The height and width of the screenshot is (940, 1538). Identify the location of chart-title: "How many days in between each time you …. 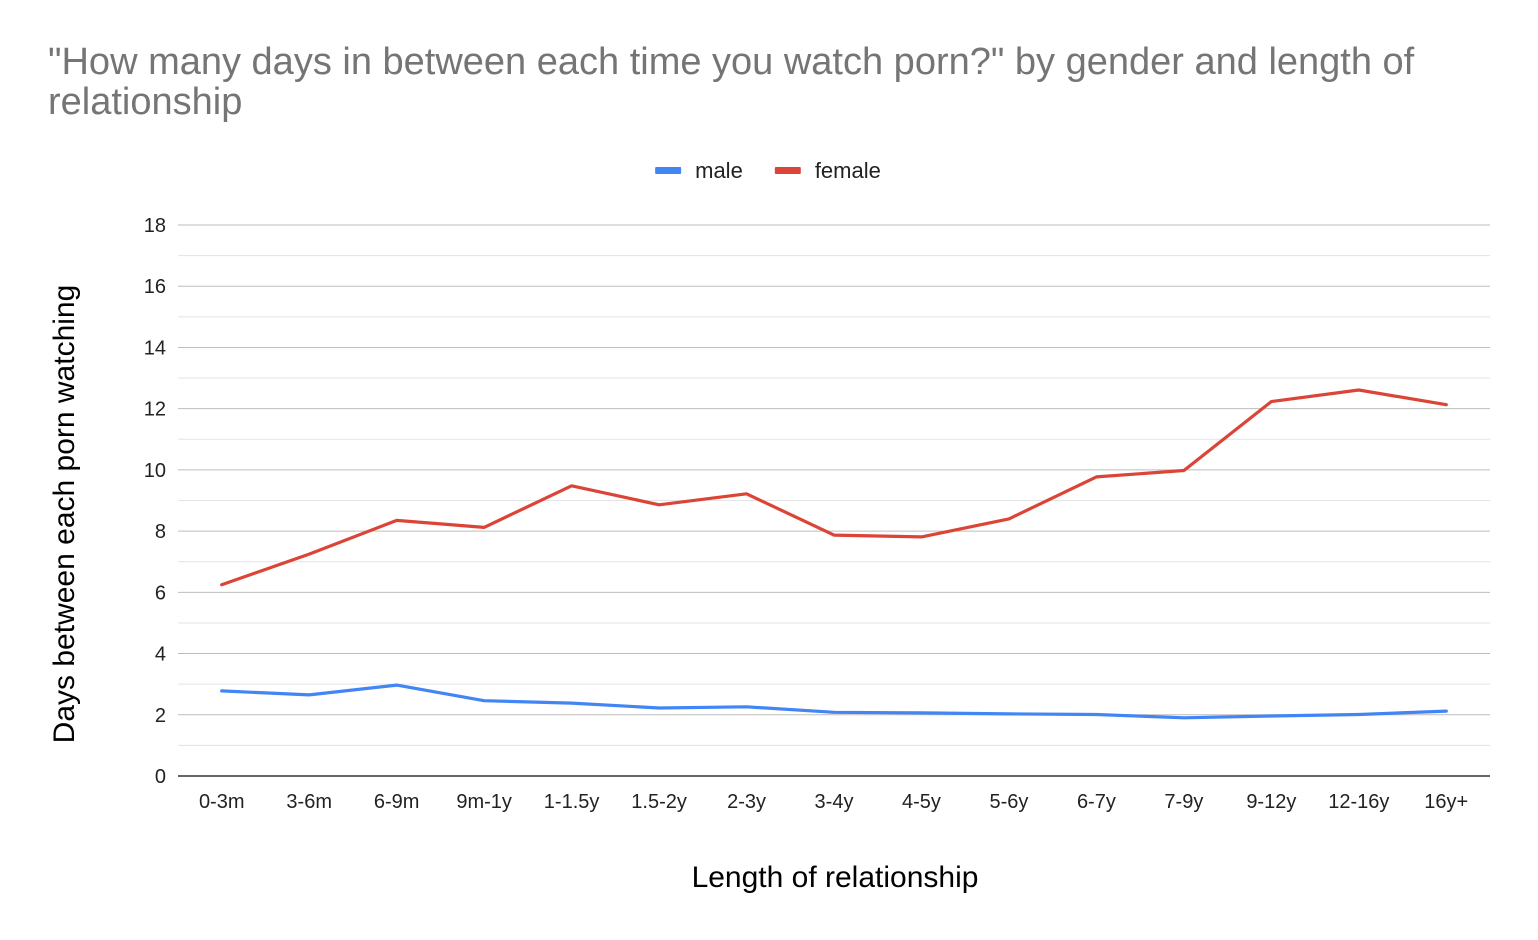
(731, 82).